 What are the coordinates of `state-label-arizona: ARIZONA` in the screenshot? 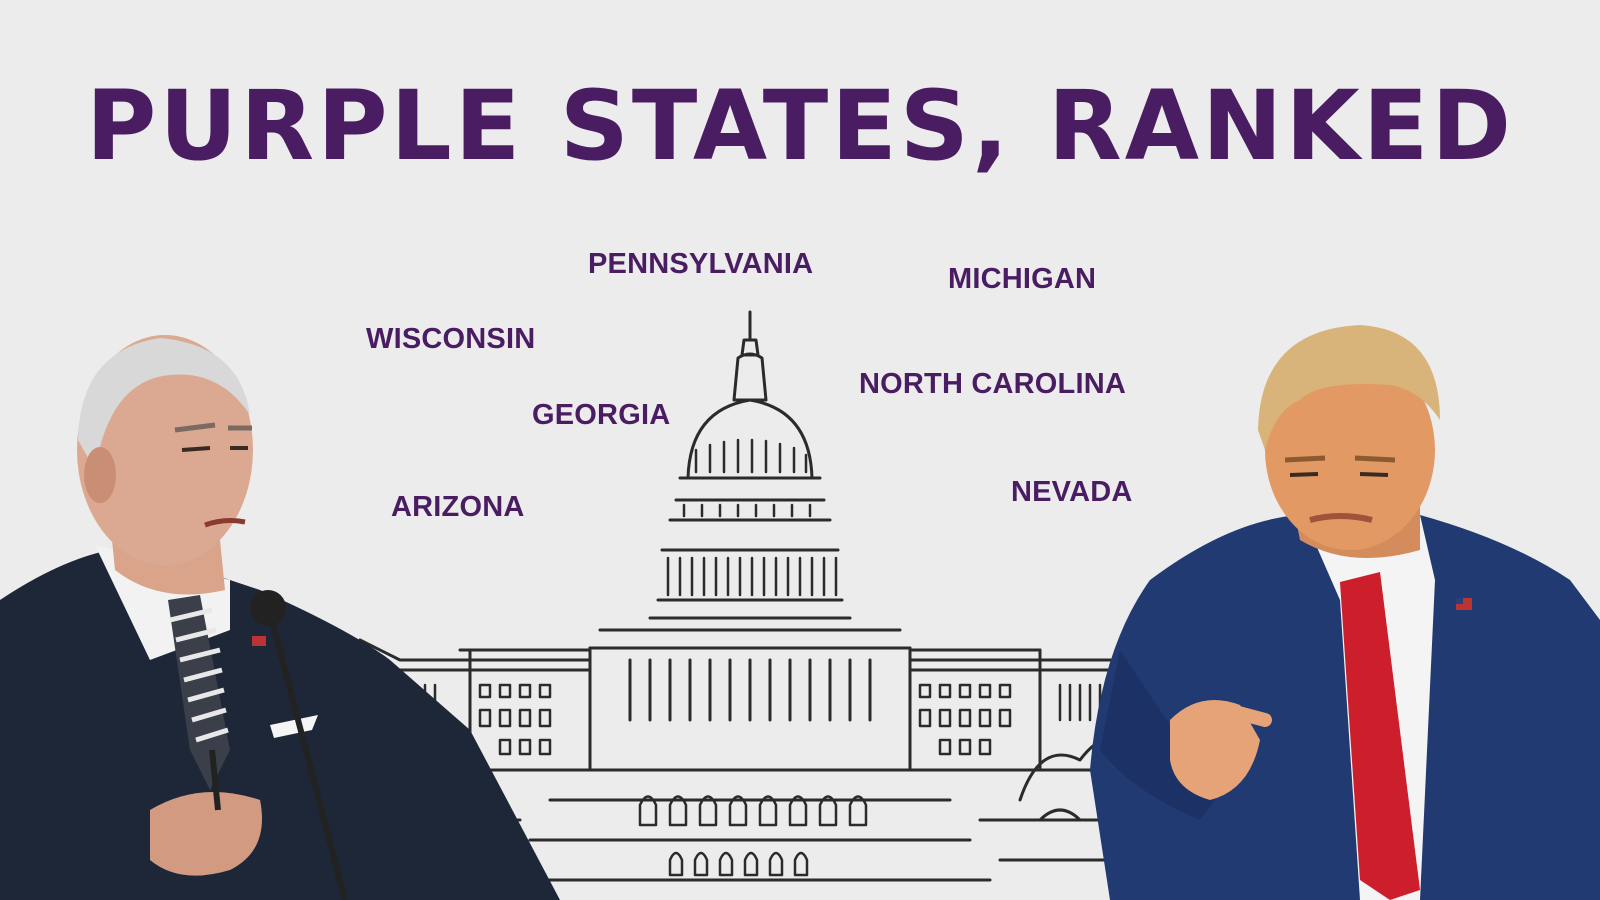 It's located at (458, 507).